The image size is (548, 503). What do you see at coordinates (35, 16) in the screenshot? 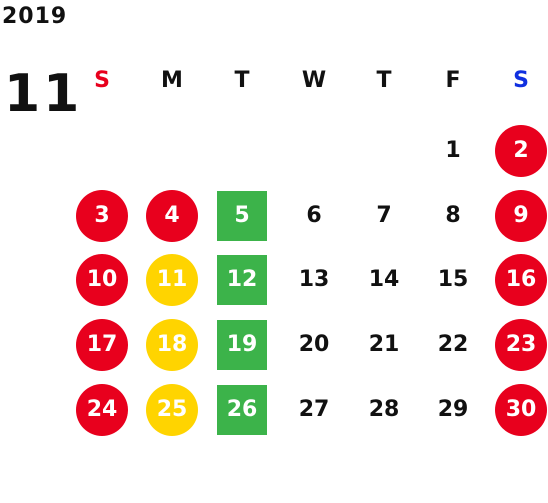
I see `year-label: 2019` at bounding box center [35, 16].